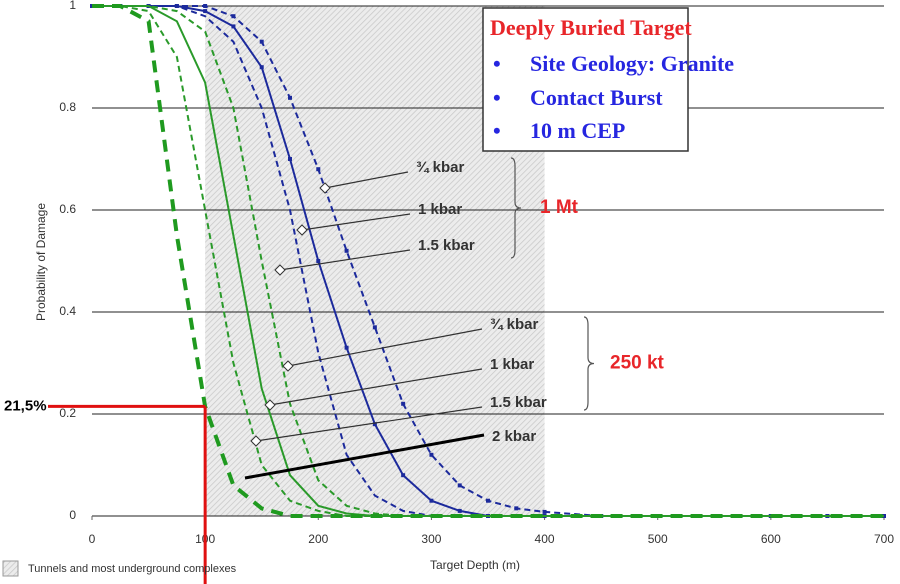 This screenshot has height=584, width=900. What do you see at coordinates (545, 539) in the screenshot?
I see `x-tick-label: 400` at bounding box center [545, 539].